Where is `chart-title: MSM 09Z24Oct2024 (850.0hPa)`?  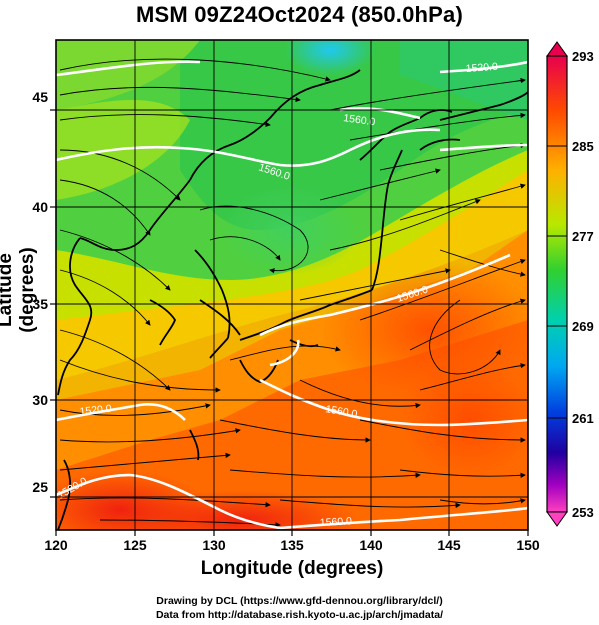 chart-title: MSM 09Z24Oct2024 (850.0hPa) is located at coordinates (299, 14).